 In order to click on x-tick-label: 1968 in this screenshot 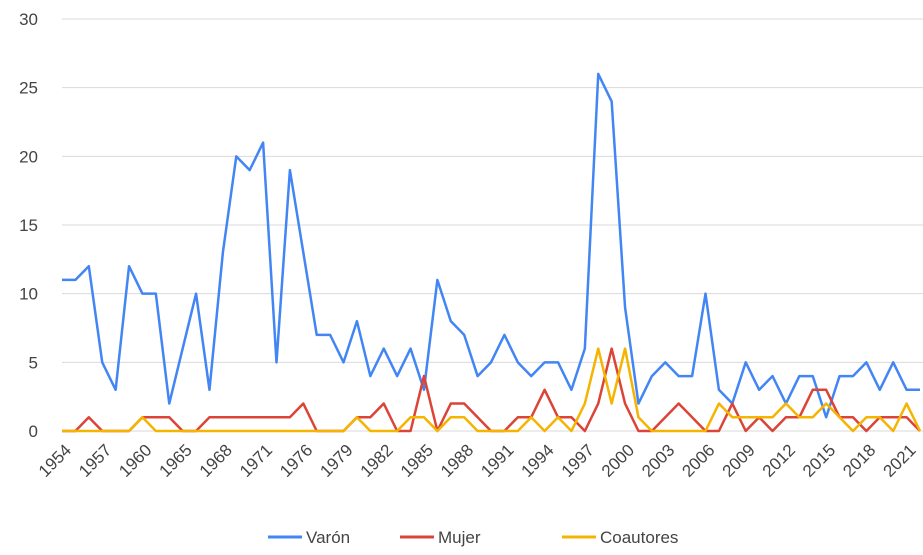, I will do `click(216, 461)`.